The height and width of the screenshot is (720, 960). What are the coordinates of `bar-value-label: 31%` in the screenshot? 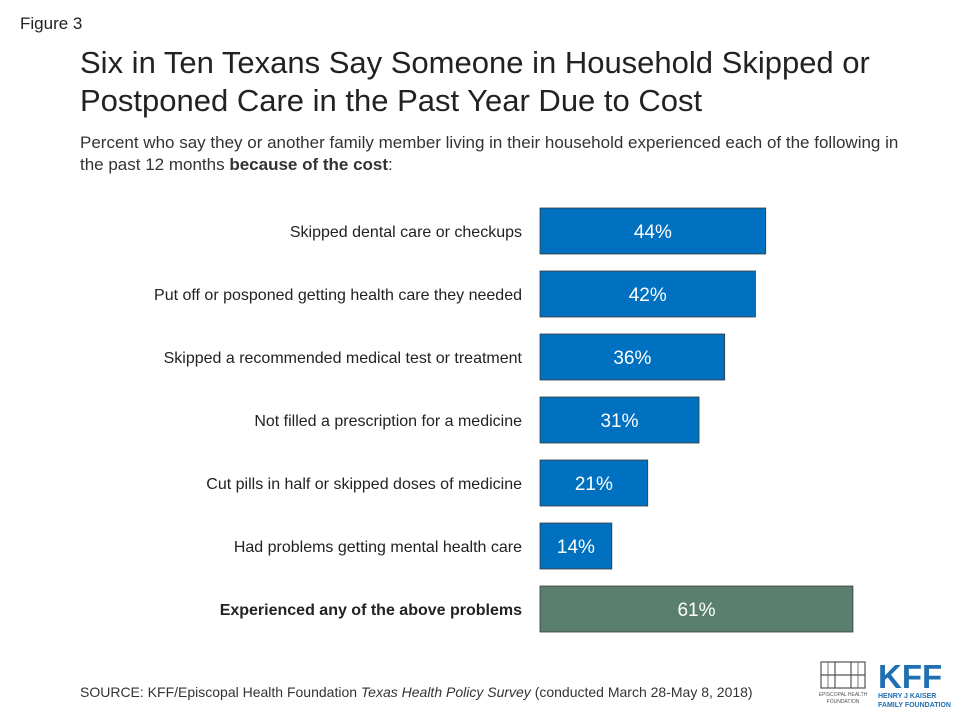 It's located at (619, 421).